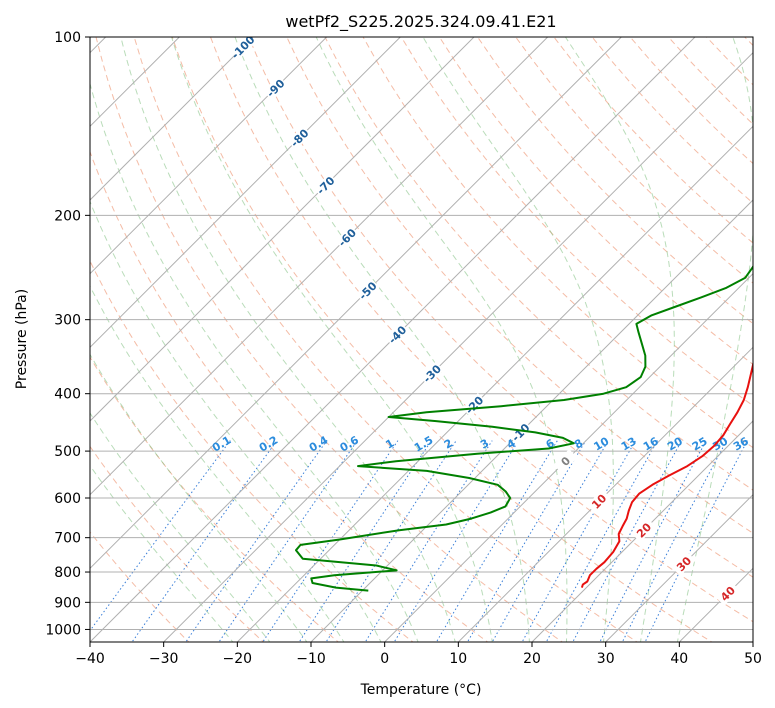 Image resolution: width=775 pixels, height=708 pixels. Describe the element at coordinates (311, 659) in the screenshot. I see `x-tick-label: −10` at that location.